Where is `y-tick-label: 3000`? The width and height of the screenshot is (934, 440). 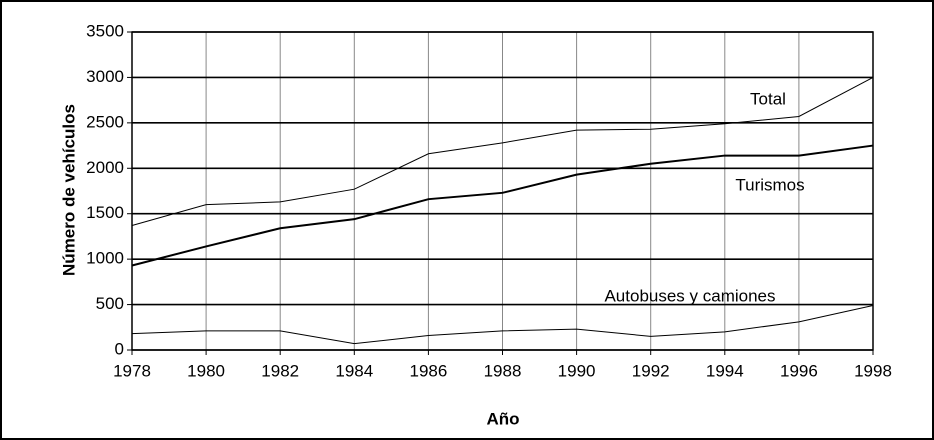 y-tick-label: 3000 is located at coordinates (105, 76).